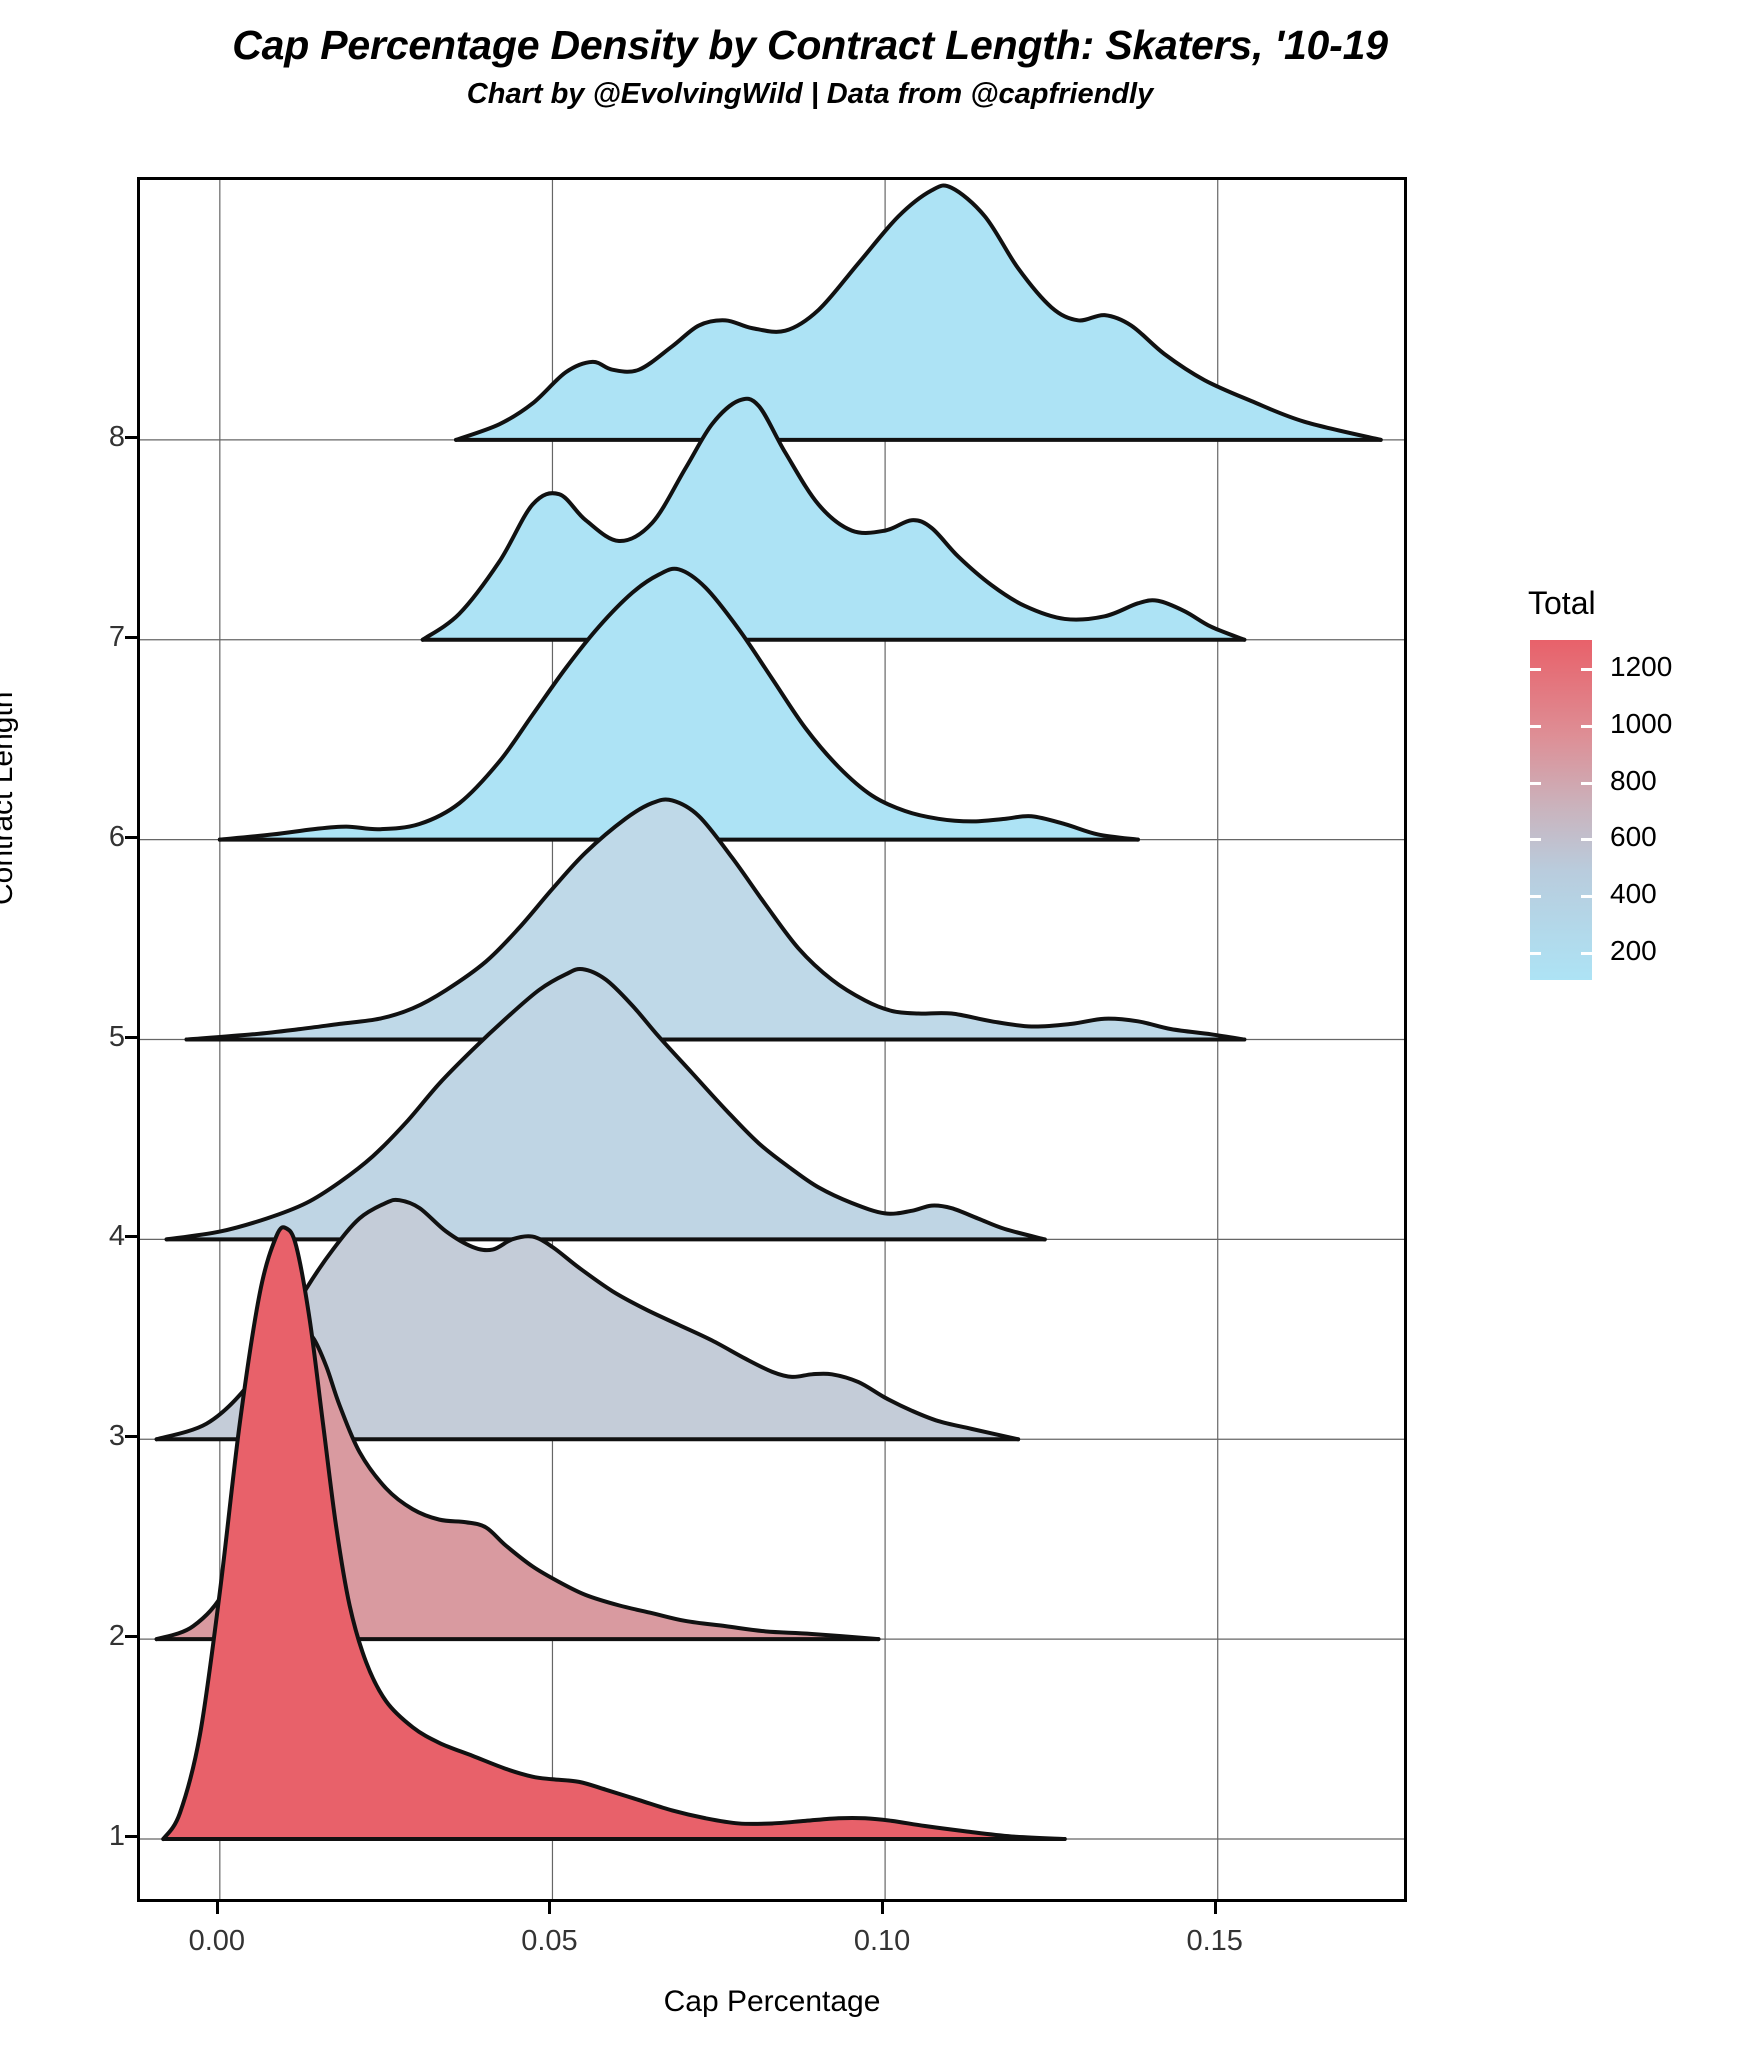 Image resolution: width=1740 pixels, height=2048 pixels. I want to click on legend-tick-label: 1200, so click(1641, 667).